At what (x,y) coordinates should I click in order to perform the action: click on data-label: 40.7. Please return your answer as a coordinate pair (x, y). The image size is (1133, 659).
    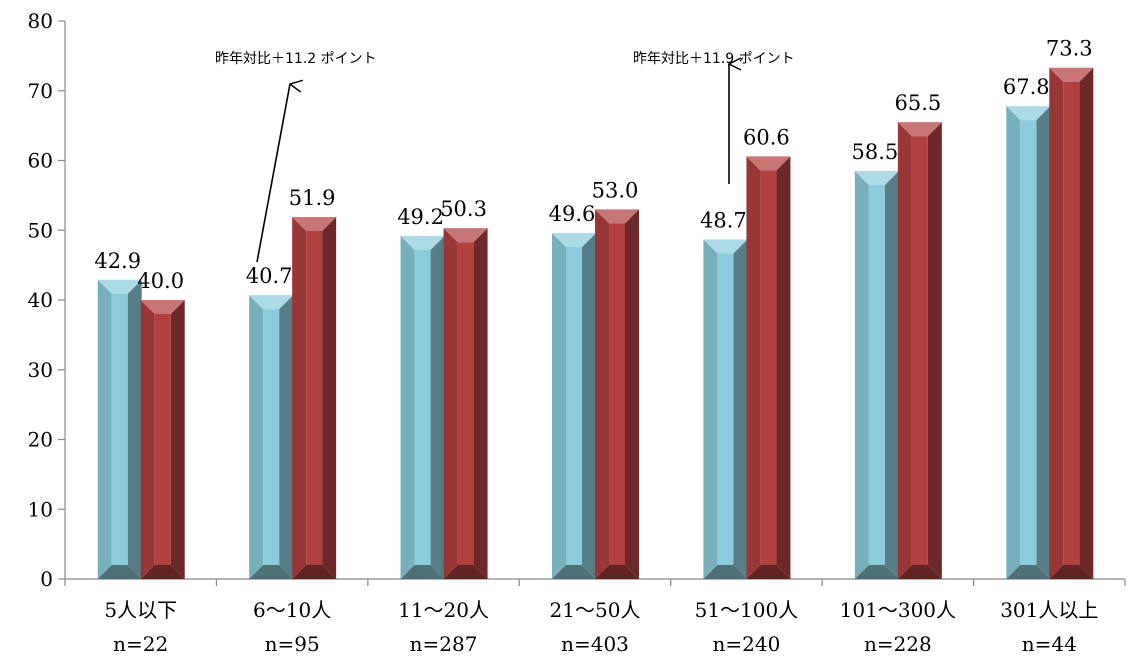
    Looking at the image, I should click on (269, 276).